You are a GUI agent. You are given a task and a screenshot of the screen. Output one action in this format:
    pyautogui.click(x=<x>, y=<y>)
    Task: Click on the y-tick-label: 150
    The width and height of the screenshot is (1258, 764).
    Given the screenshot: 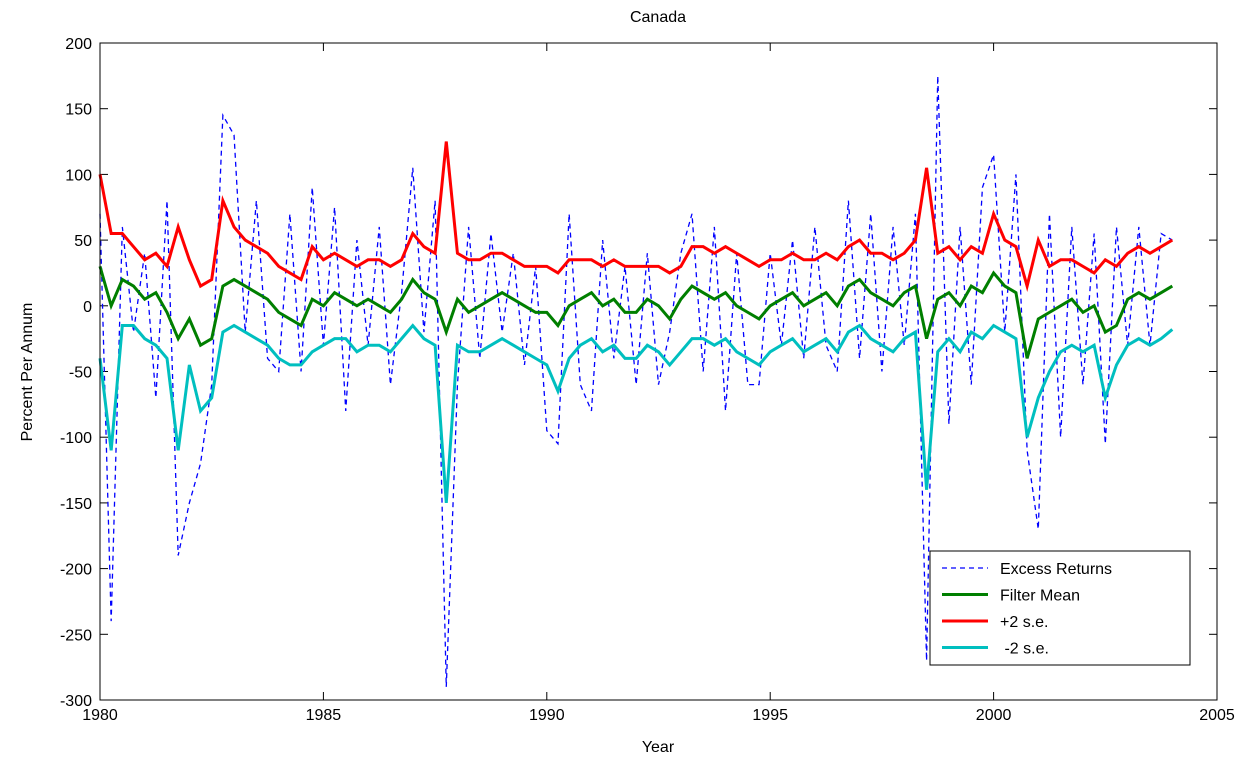 What is the action you would take?
    pyautogui.click(x=78, y=110)
    